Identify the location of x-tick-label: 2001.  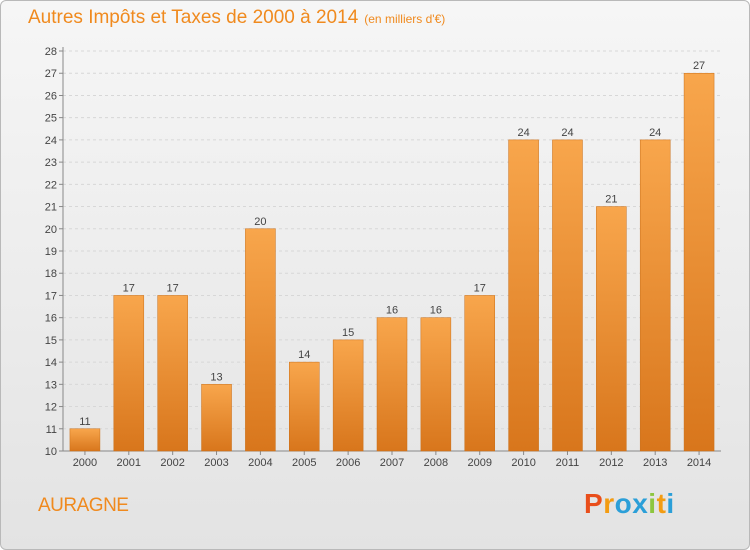
(129, 463).